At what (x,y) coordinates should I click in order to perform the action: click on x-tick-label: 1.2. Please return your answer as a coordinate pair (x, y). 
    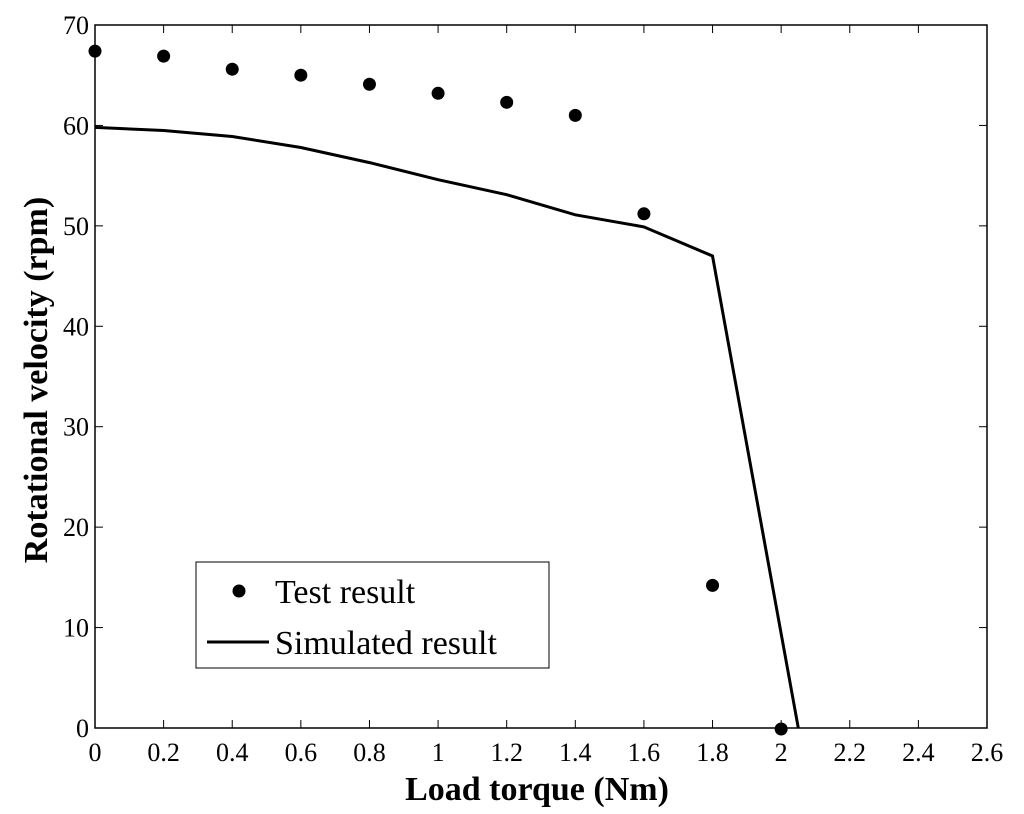
    Looking at the image, I should click on (506, 752).